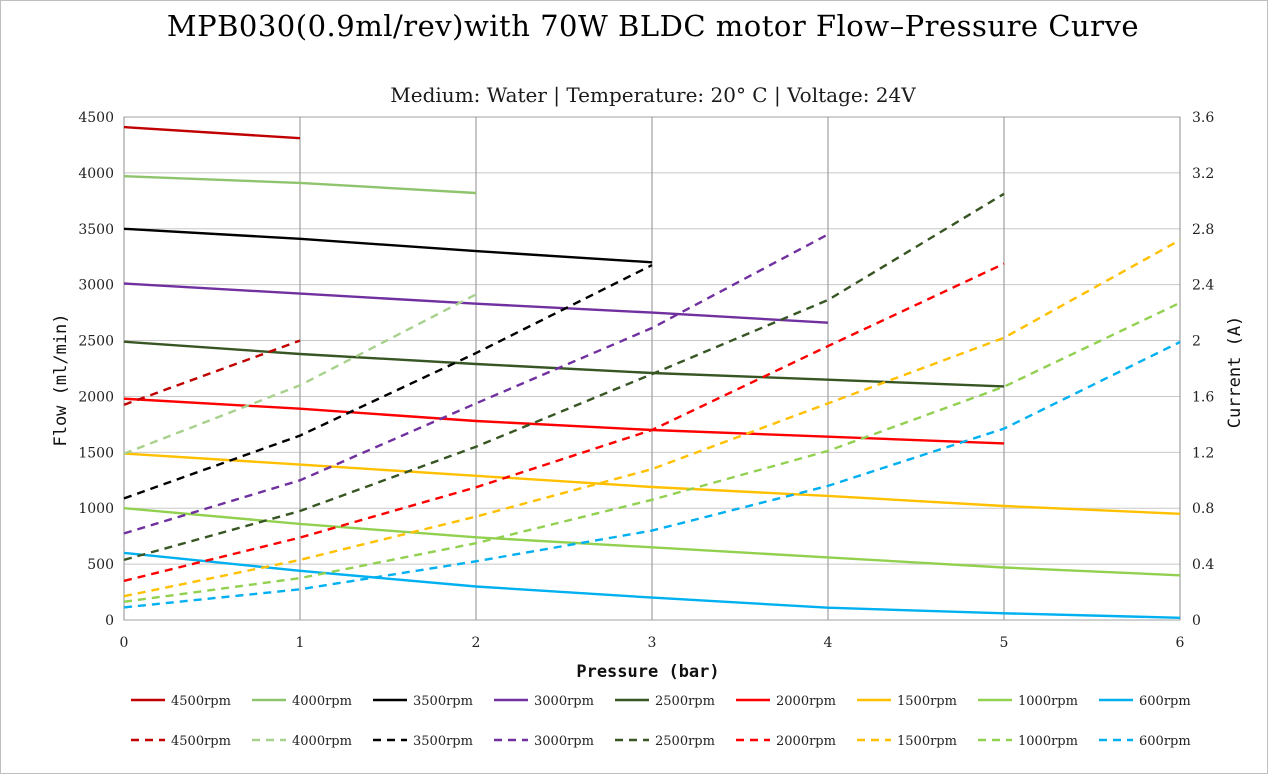  I want to click on y2-tick-label: 0, so click(1196, 621).